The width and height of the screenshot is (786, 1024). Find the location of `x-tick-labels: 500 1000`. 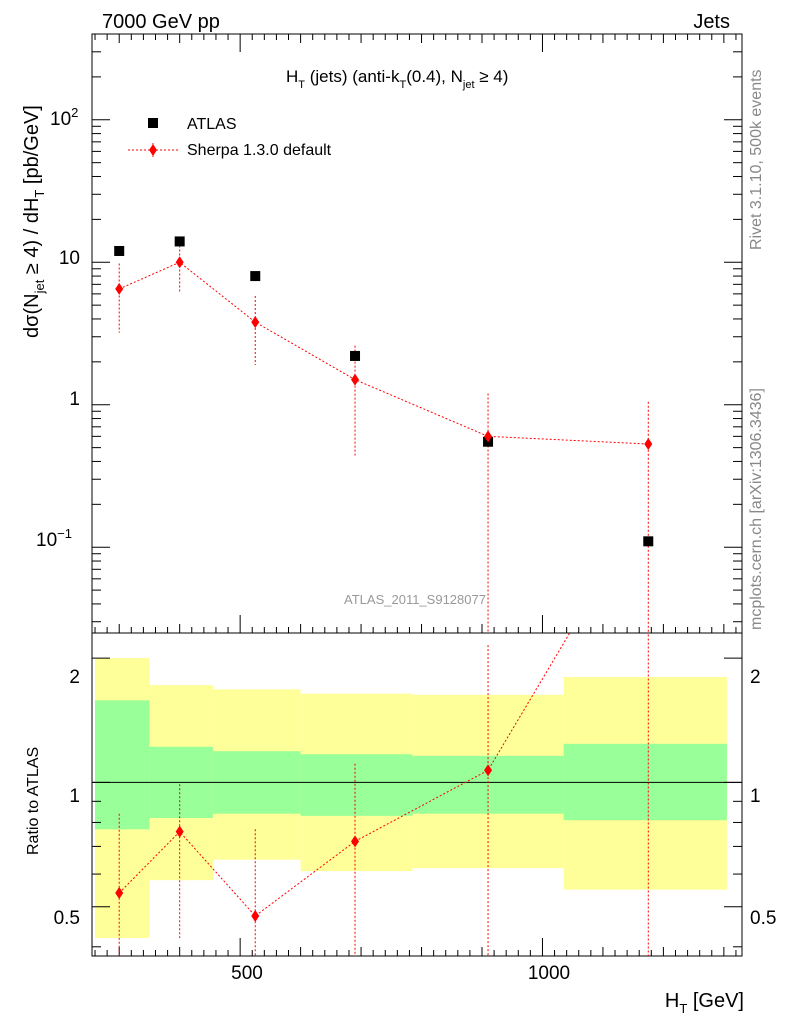

x-tick-labels: 500 1000 is located at coordinates (400, 973).